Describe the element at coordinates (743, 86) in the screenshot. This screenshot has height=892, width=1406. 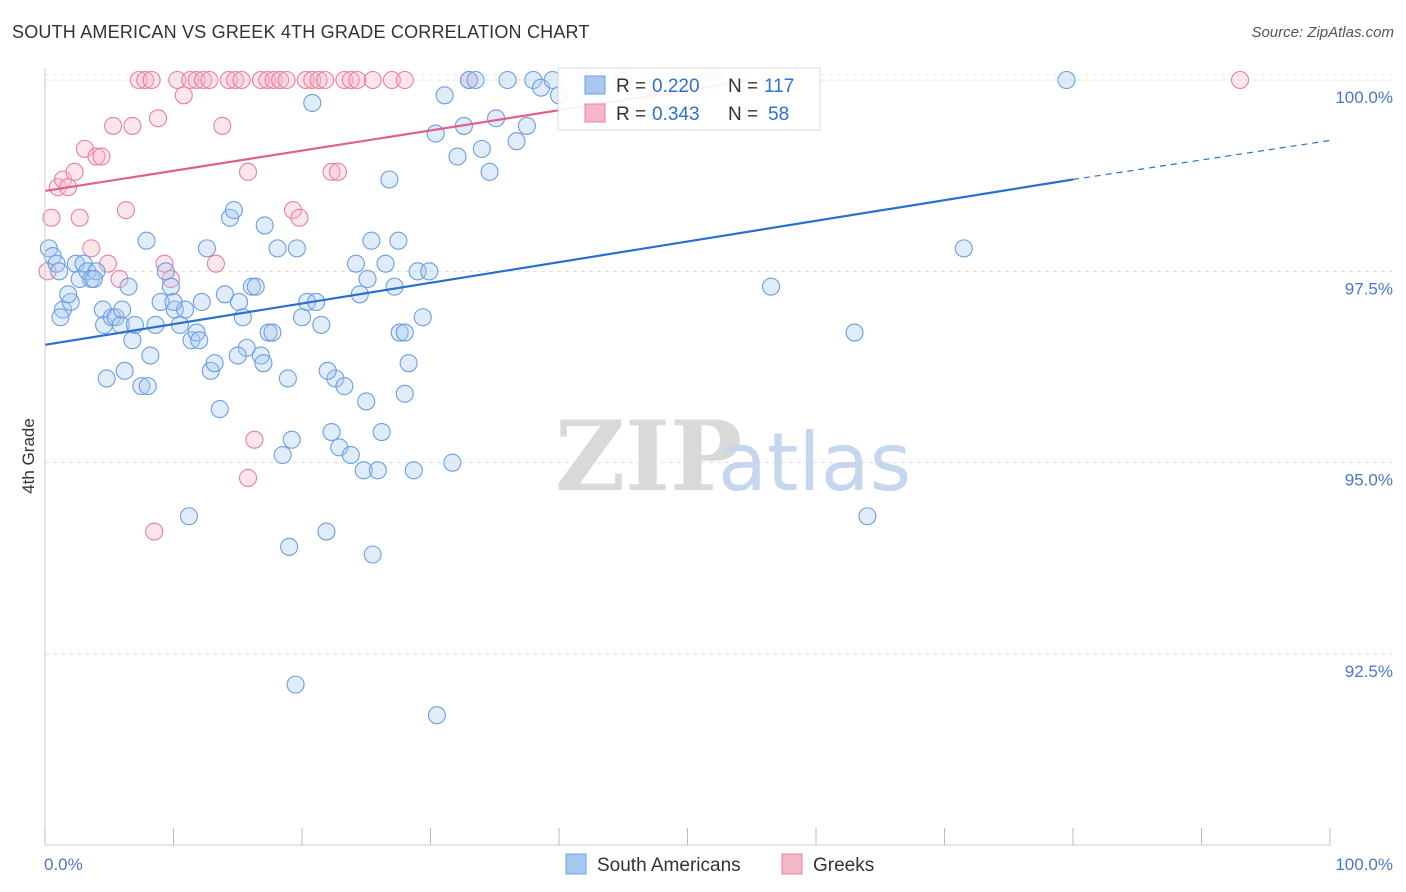
I see `legend-n-label-1: N =` at that location.